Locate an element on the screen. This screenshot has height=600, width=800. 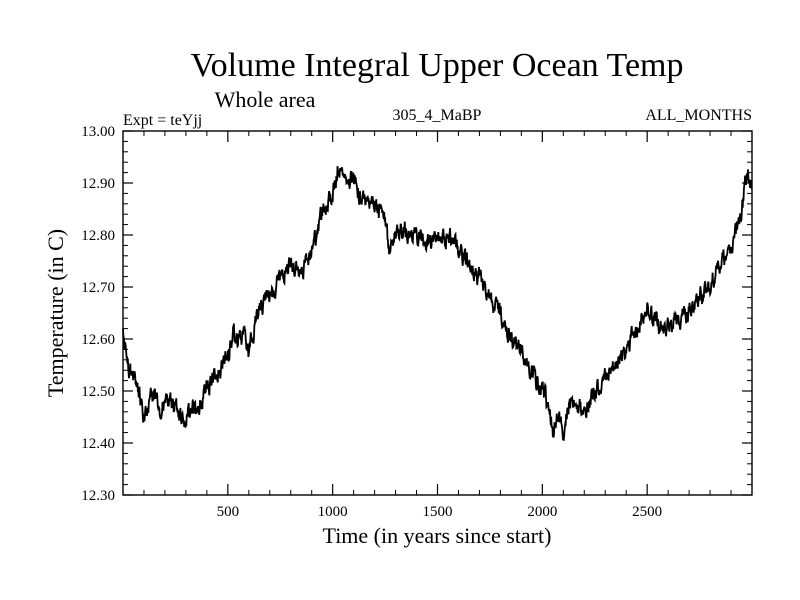
y-tick-label-12.40: 12.40 is located at coordinates (98, 444).